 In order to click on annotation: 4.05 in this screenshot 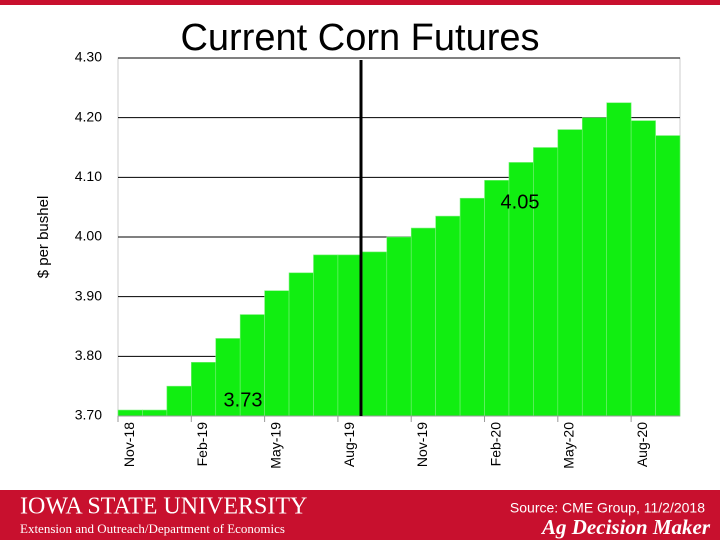, I will do `click(520, 202)`.